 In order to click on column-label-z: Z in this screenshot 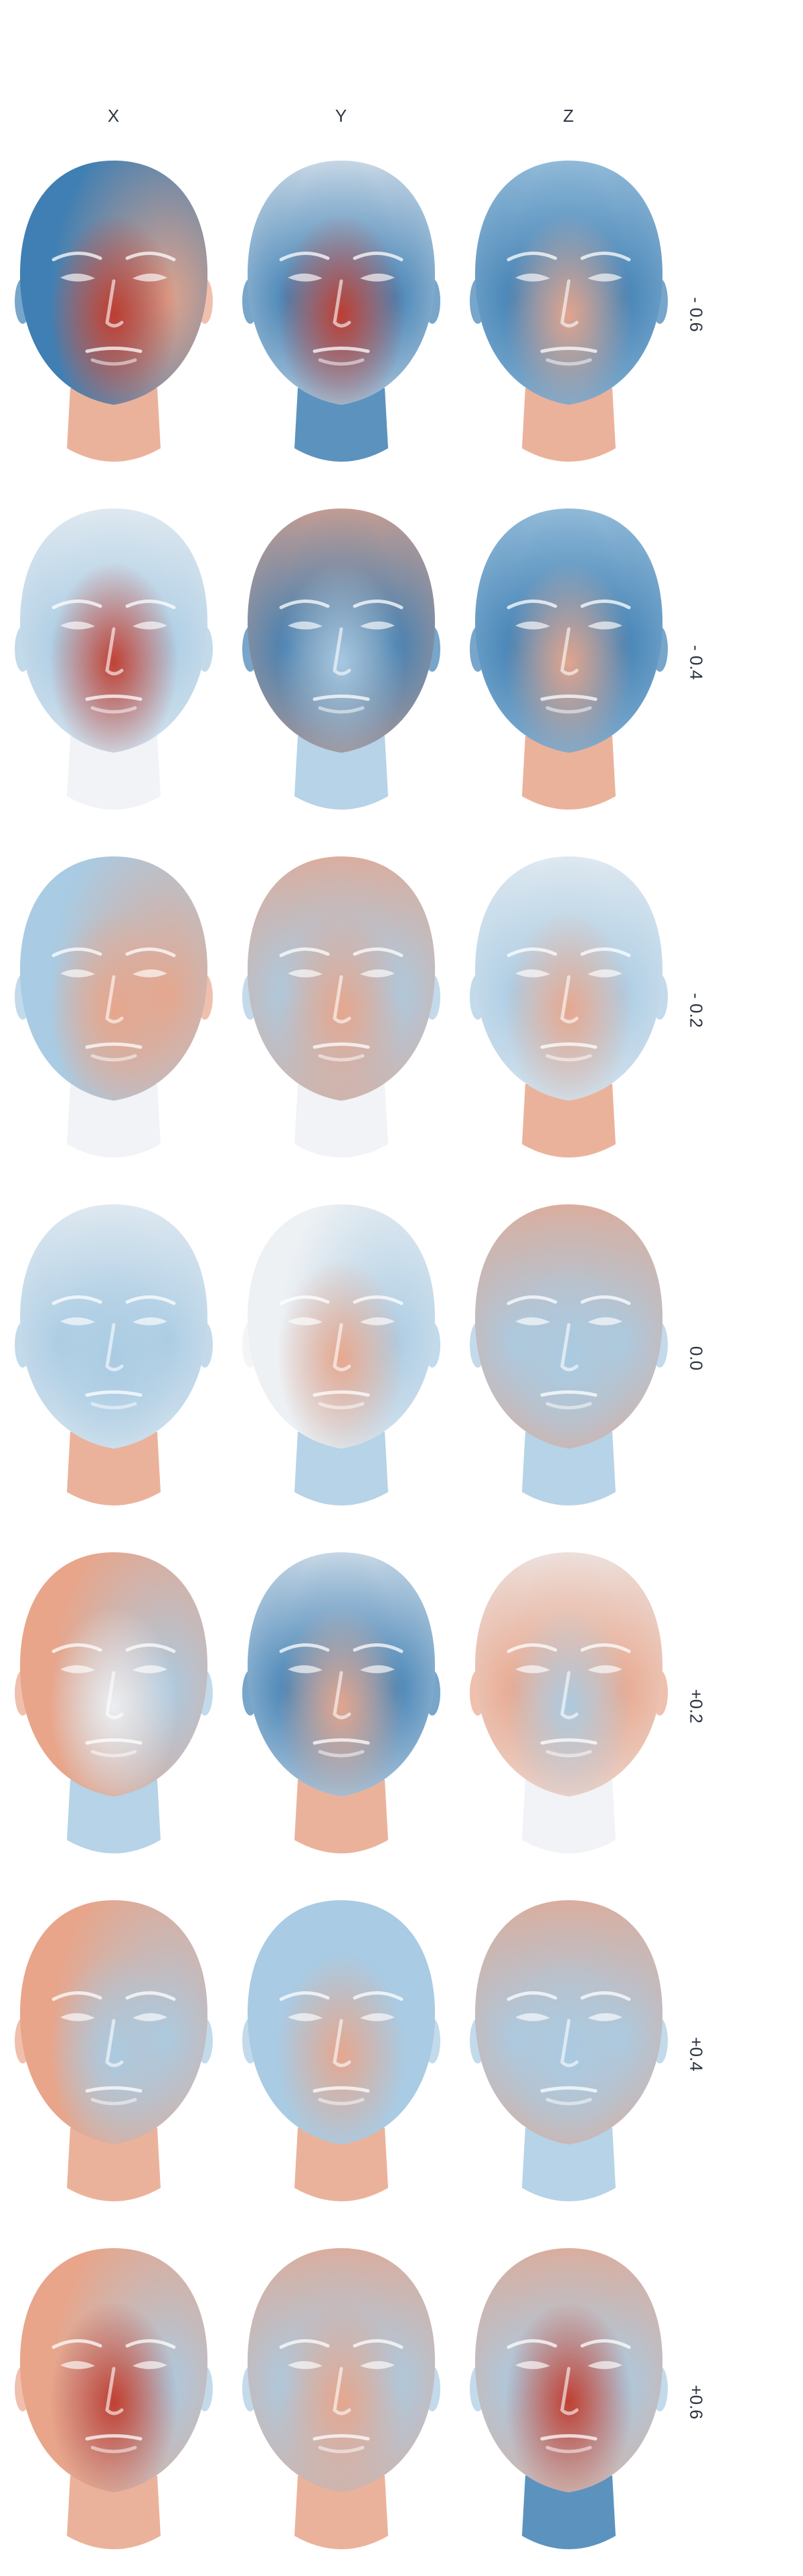, I will do `click(569, 116)`.